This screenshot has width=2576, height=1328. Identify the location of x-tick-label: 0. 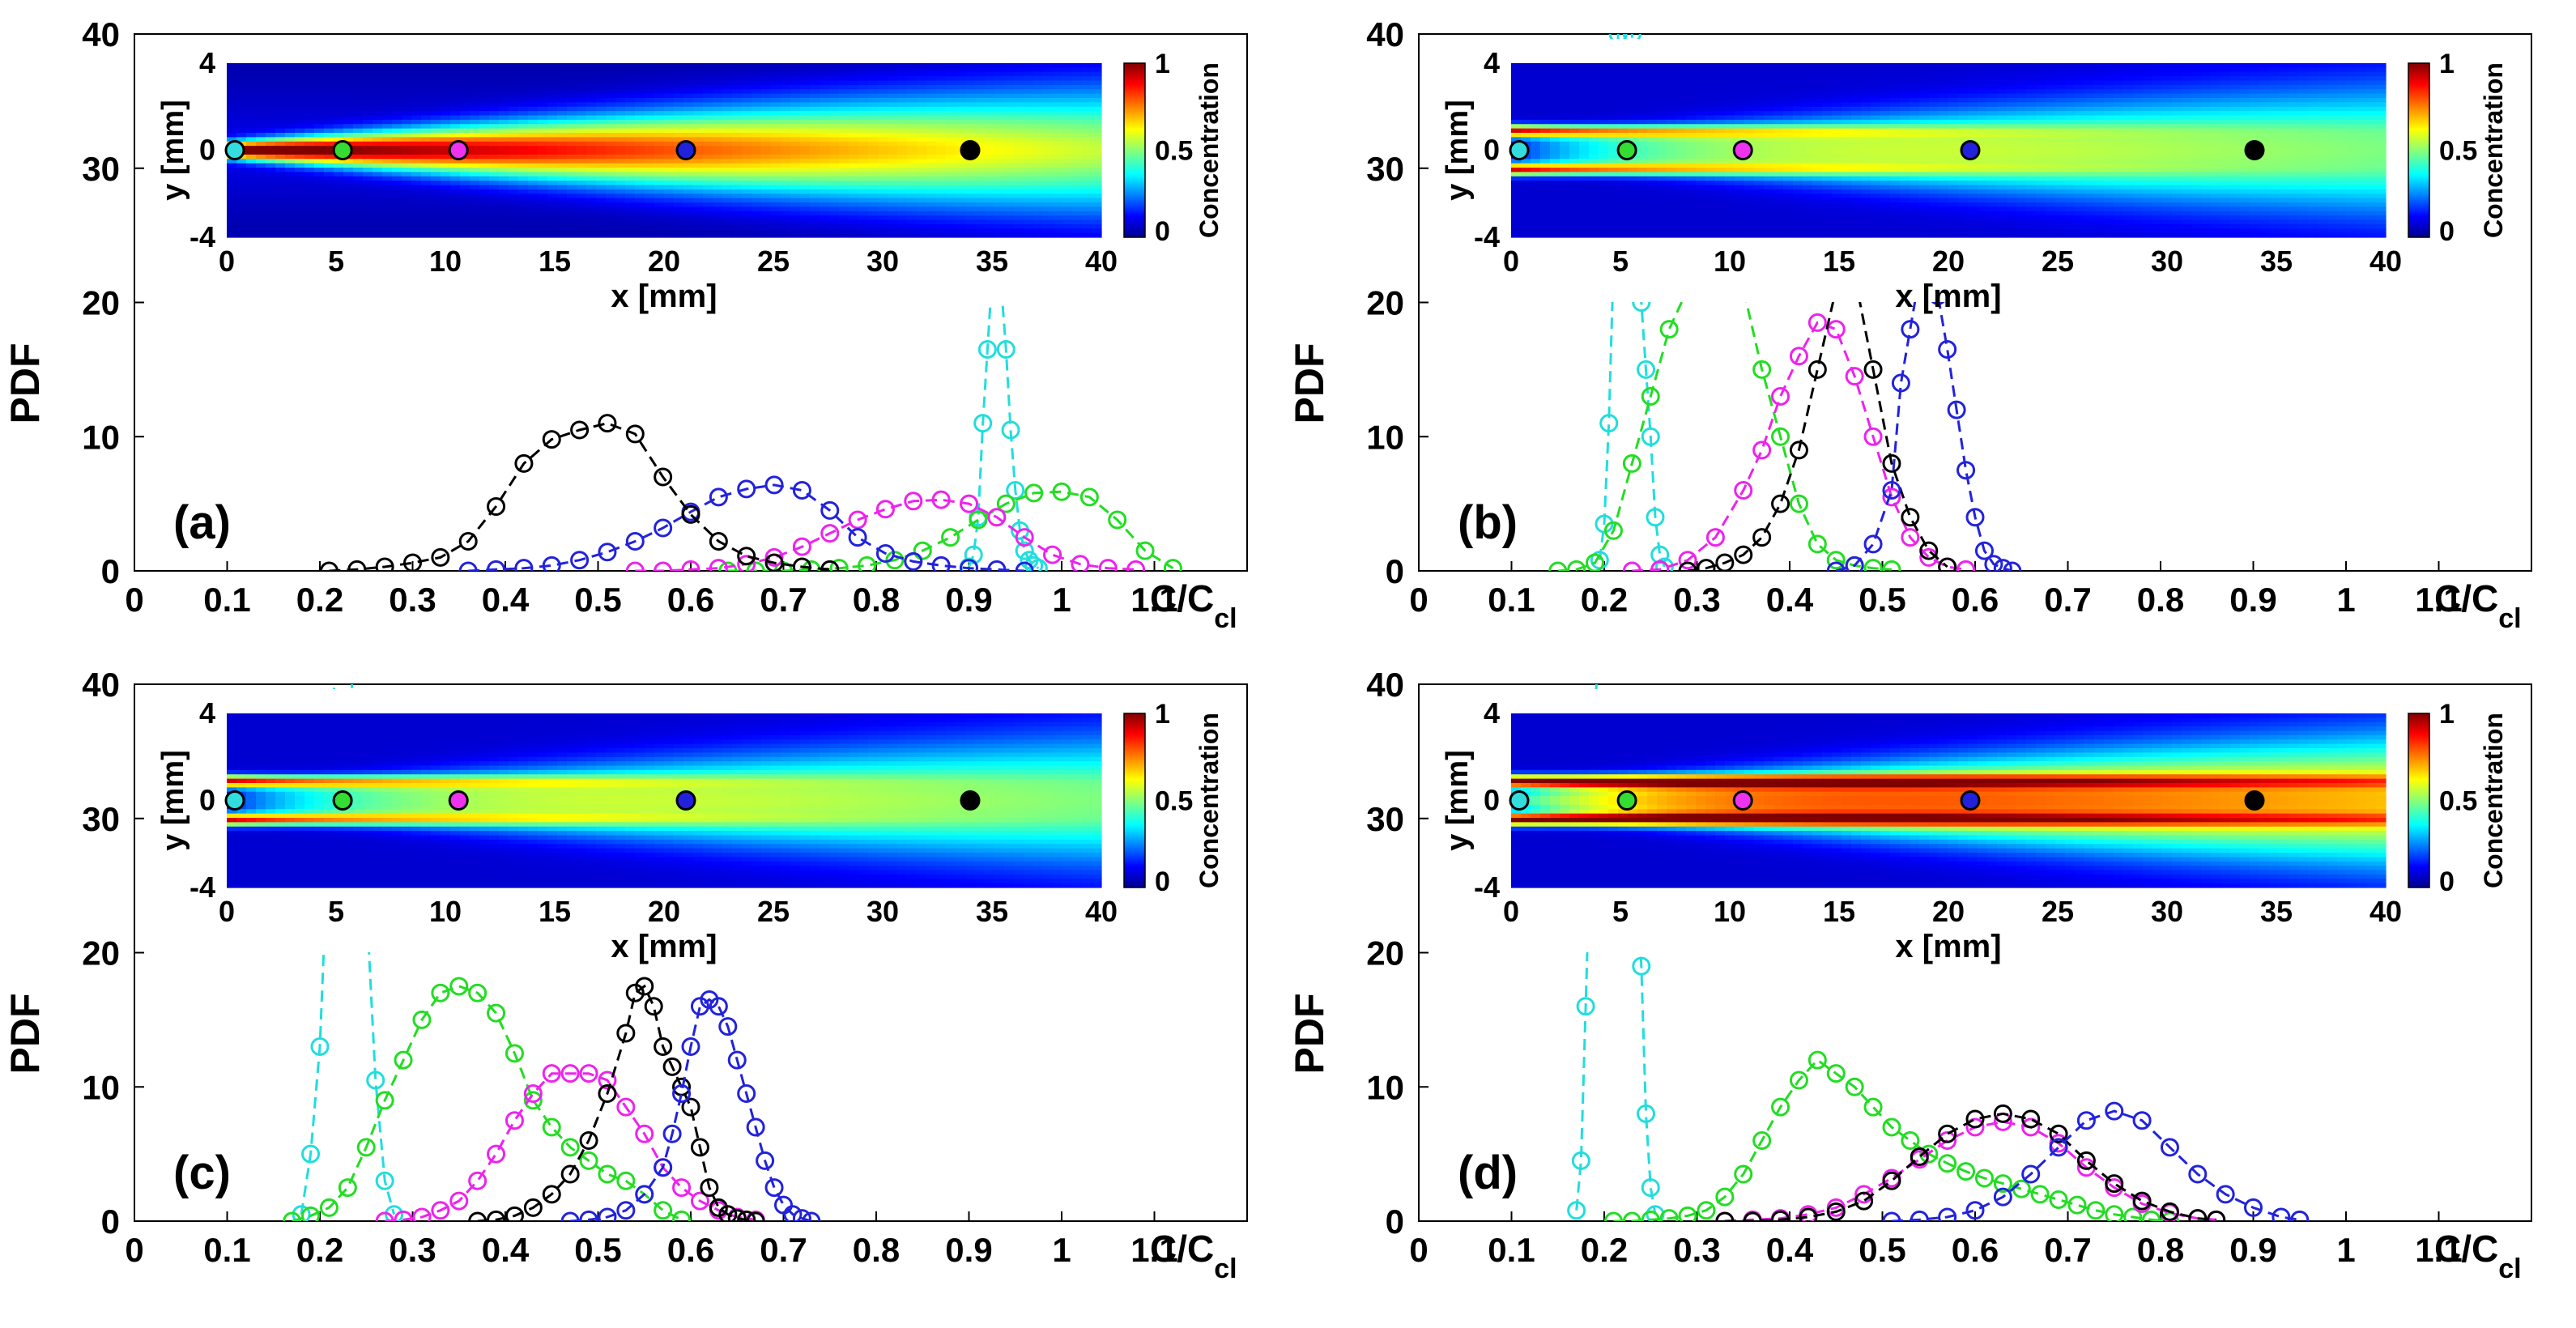
(134, 600).